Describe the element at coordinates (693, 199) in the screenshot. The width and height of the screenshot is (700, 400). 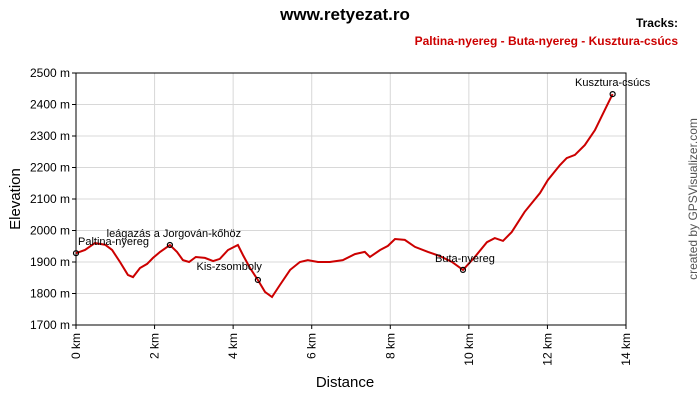
I see `credit: created by GPSVisualizer.com` at that location.